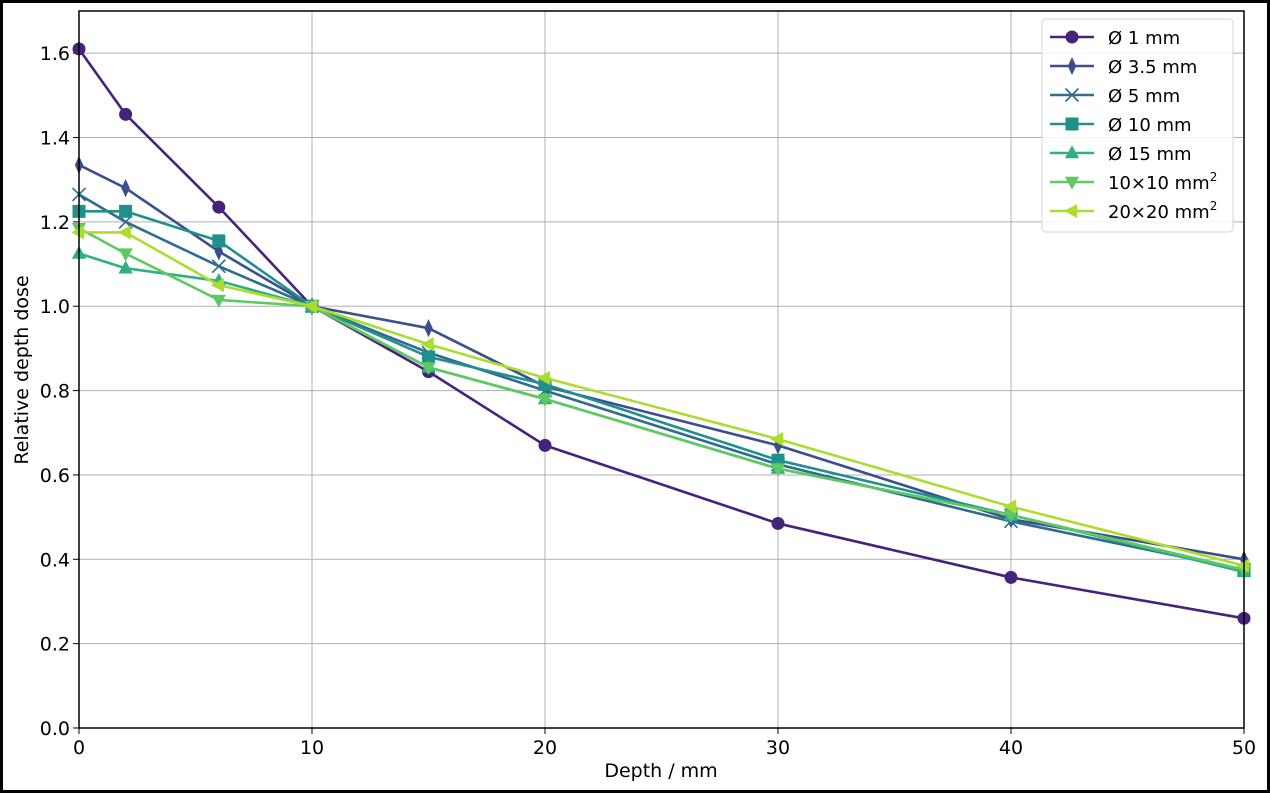 The image size is (1270, 793). What do you see at coordinates (1244, 748) in the screenshot?
I see `x-tick-label: 50` at bounding box center [1244, 748].